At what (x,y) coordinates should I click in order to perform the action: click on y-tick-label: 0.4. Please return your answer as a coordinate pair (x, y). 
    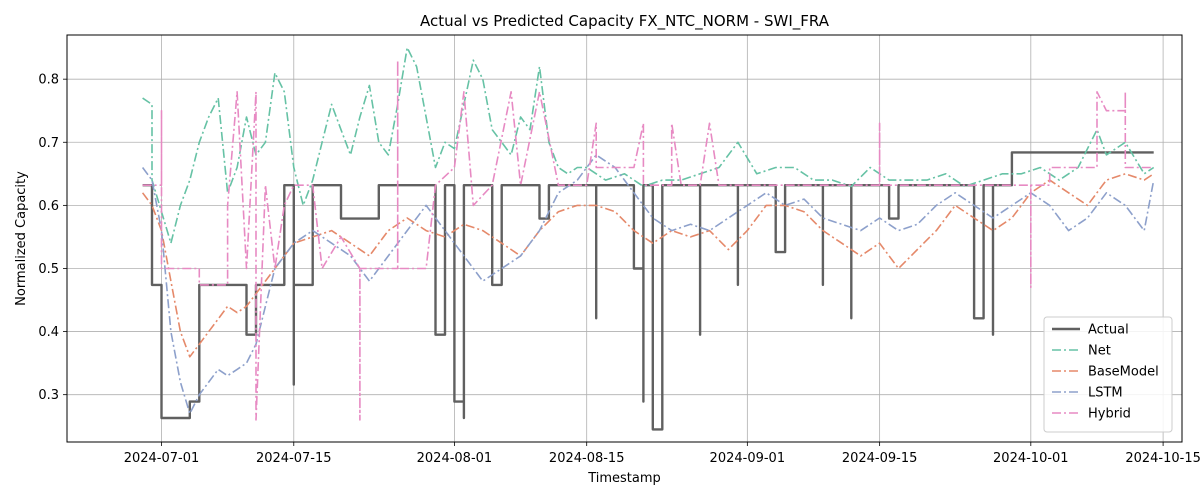
    Looking at the image, I should click on (48, 332).